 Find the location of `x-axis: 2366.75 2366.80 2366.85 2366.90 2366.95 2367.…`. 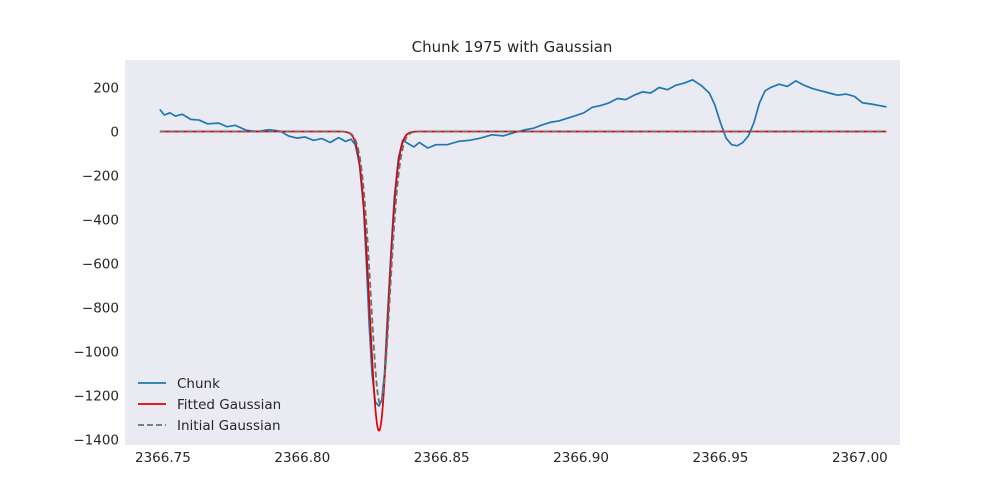

x-axis: 2366.75 2366.80 2366.85 2366.90 2366.95 2367.… is located at coordinates (511, 458).